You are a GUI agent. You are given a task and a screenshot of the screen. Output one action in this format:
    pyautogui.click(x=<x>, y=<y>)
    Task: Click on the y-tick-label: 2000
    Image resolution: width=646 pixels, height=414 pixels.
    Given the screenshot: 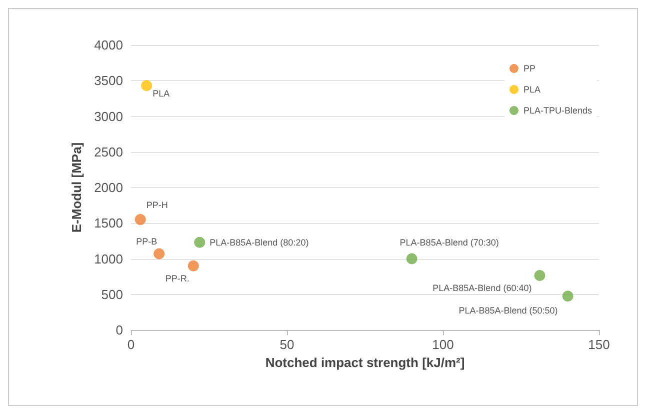 What is the action you would take?
    pyautogui.click(x=108, y=187)
    